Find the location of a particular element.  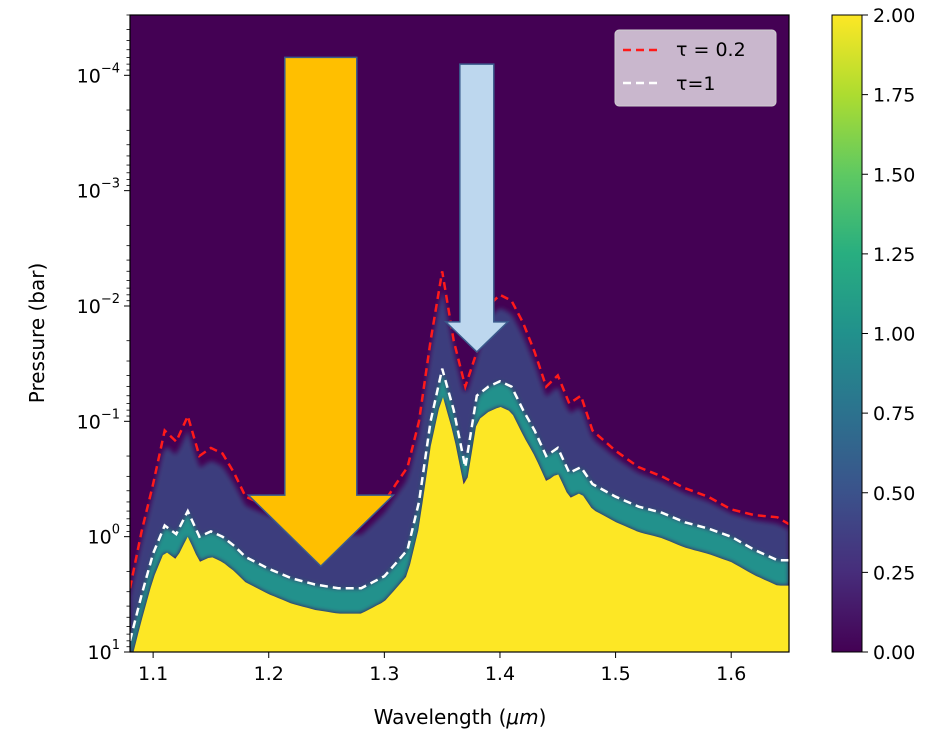

x-tick-label: 1.2 is located at coordinates (269, 674).